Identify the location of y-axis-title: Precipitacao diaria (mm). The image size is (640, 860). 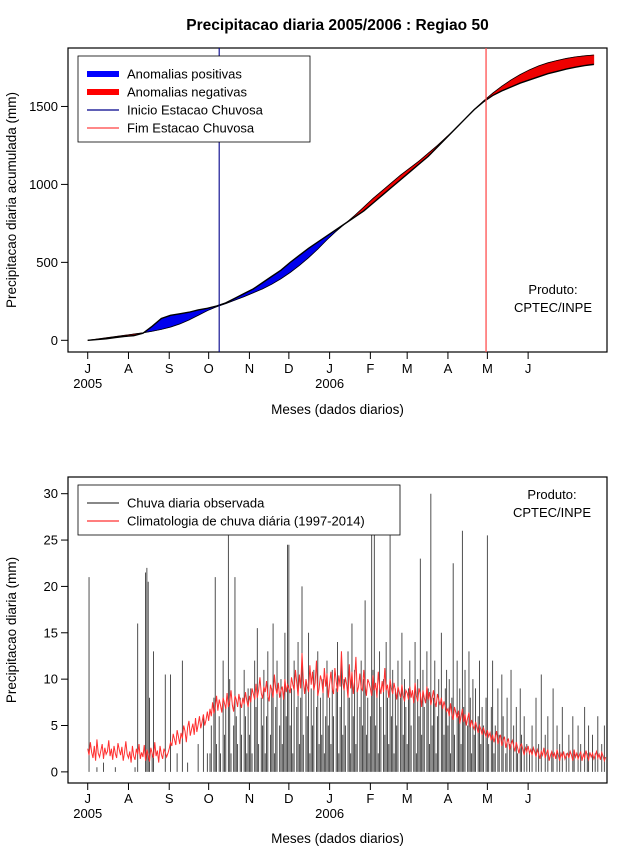
(11, 630).